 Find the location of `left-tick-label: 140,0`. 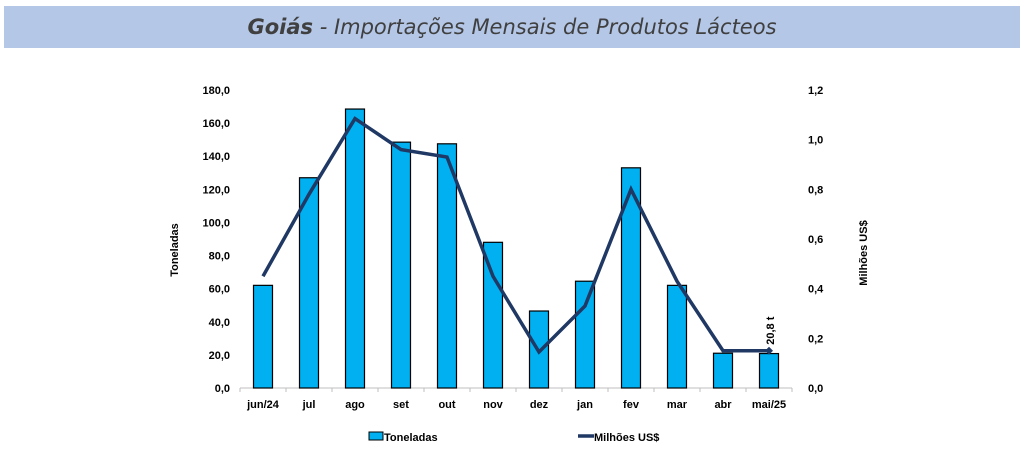

left-tick-label: 140,0 is located at coordinates (216, 157).